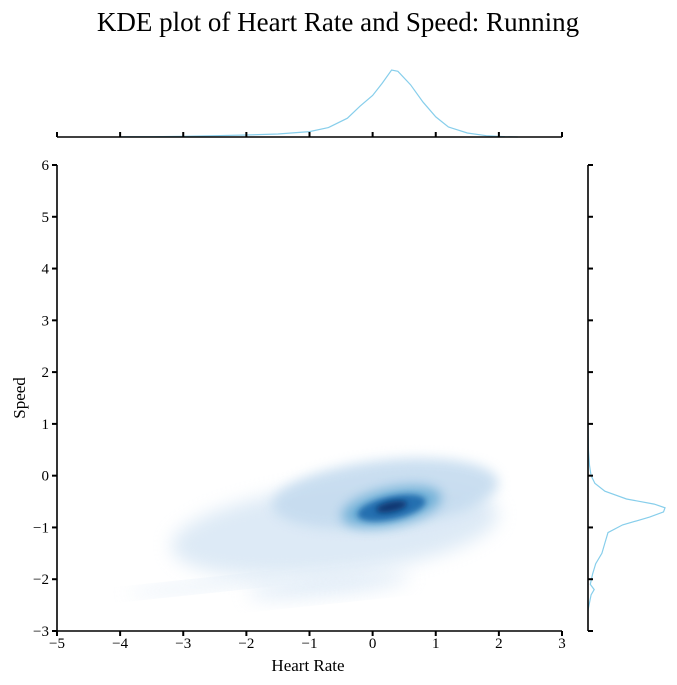 This screenshot has height=685, width=677. I want to click on y-tick-label-2: −1, so click(41, 528).